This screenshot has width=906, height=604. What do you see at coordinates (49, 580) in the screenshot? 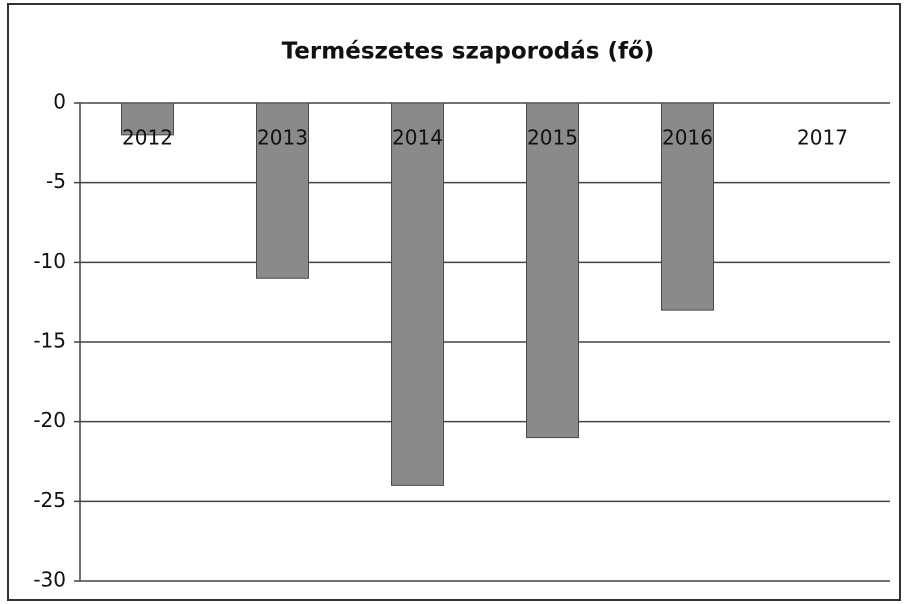
I see `y-tick-label: -30` at bounding box center [49, 580].